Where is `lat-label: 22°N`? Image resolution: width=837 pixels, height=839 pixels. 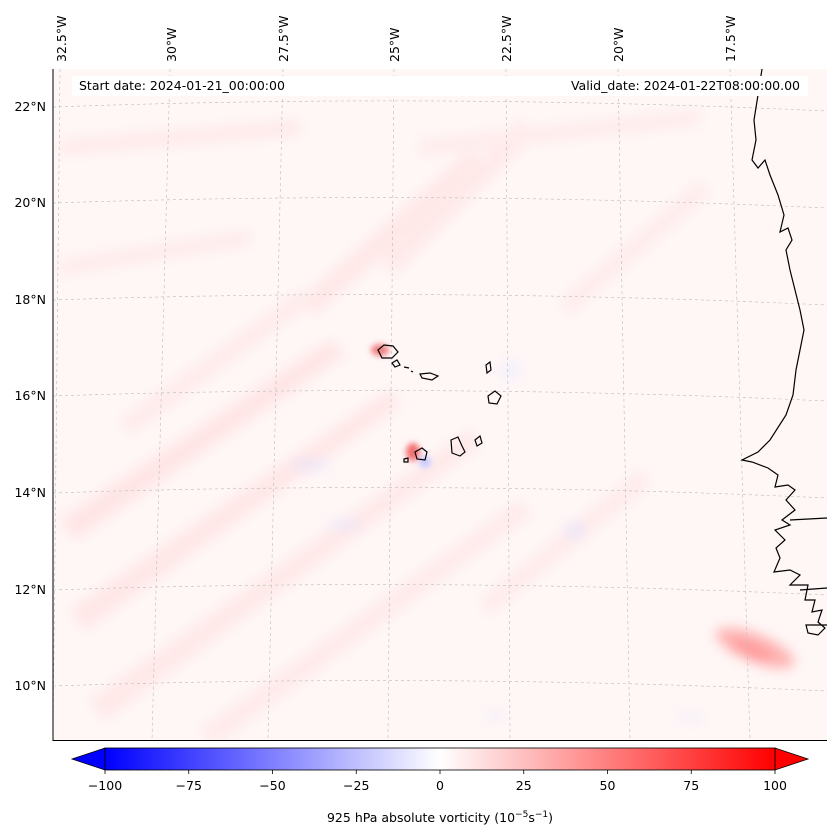
lat-label: 22°N is located at coordinates (30, 106).